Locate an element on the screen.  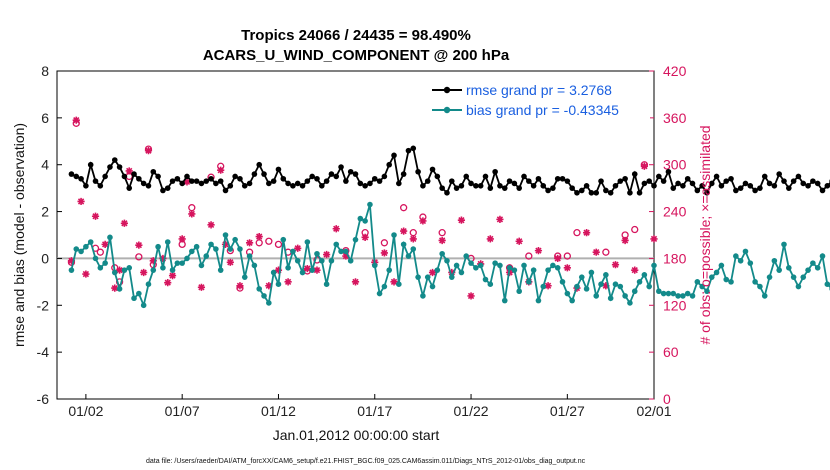
y-tick-label: -2 is located at coordinates (43, 305).